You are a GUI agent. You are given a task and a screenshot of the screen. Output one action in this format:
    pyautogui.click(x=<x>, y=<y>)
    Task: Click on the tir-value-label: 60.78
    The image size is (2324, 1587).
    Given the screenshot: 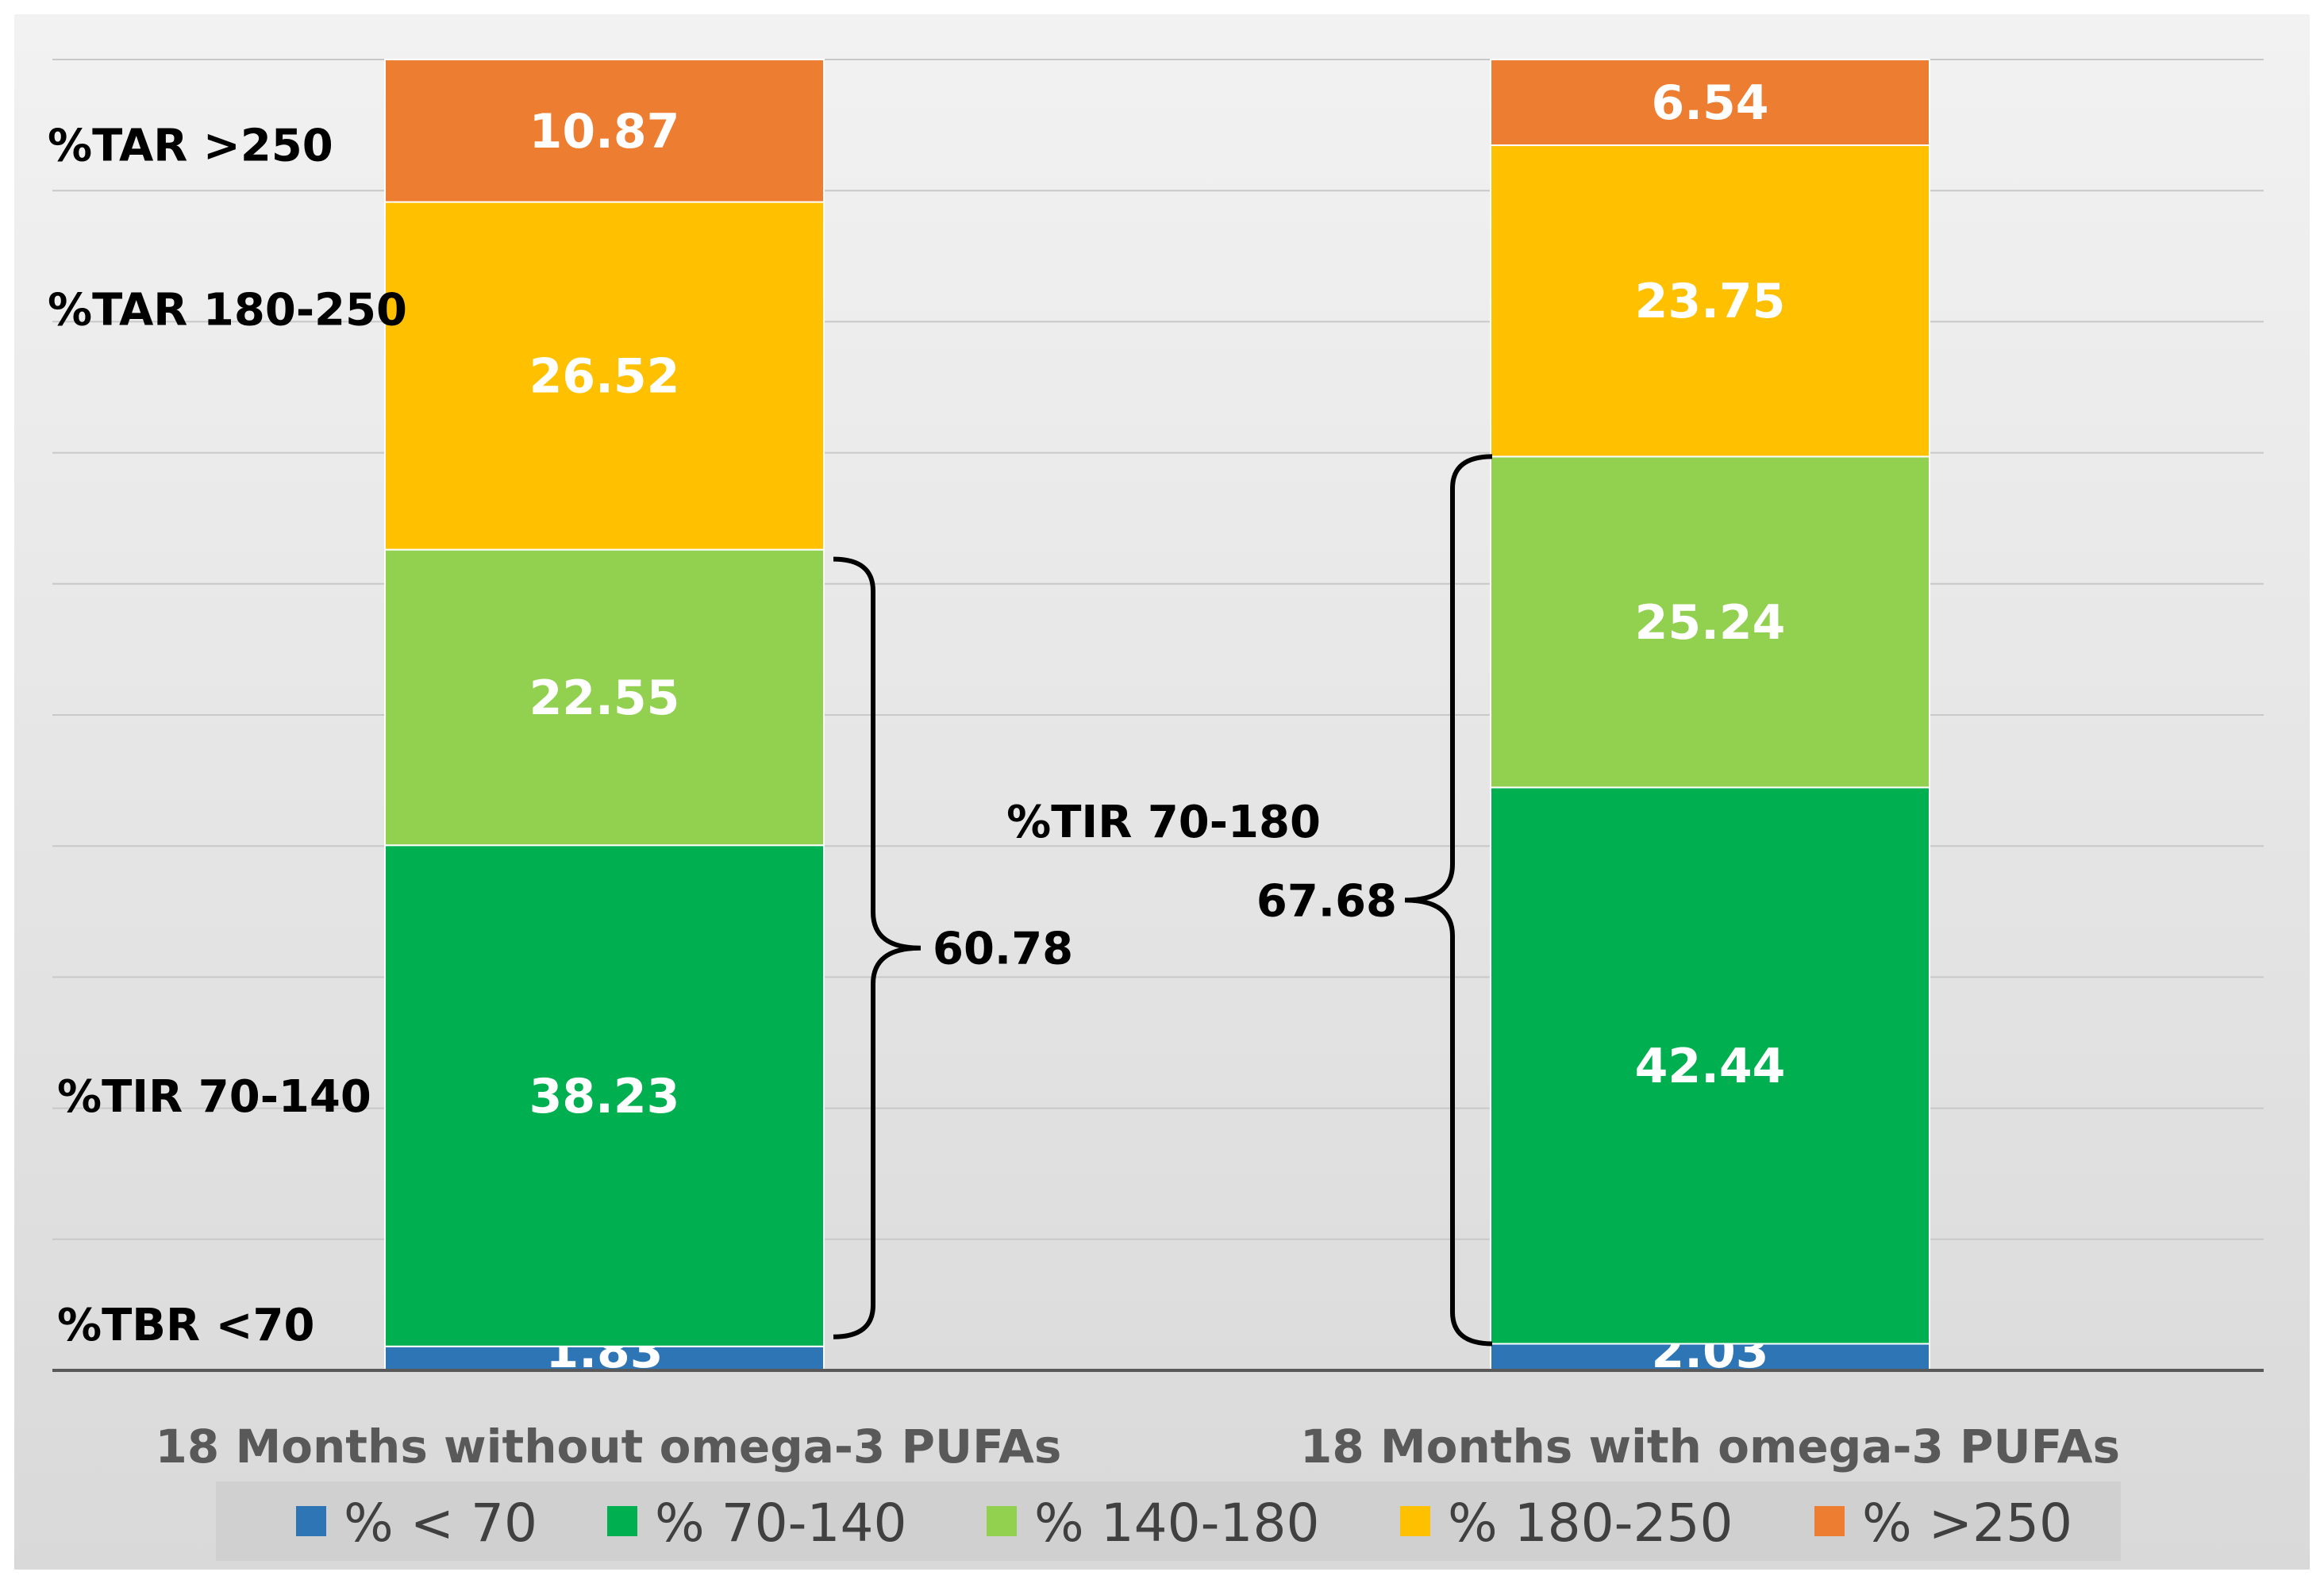 What is the action you would take?
    pyautogui.click(x=1003, y=949)
    